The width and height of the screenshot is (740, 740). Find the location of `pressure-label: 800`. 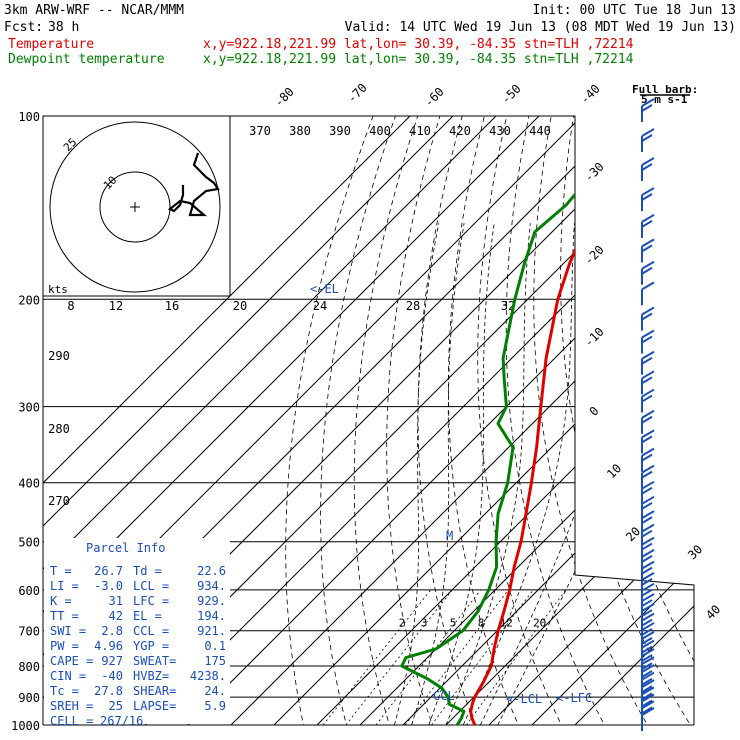

pressure-label: 800 is located at coordinates (29, 667).